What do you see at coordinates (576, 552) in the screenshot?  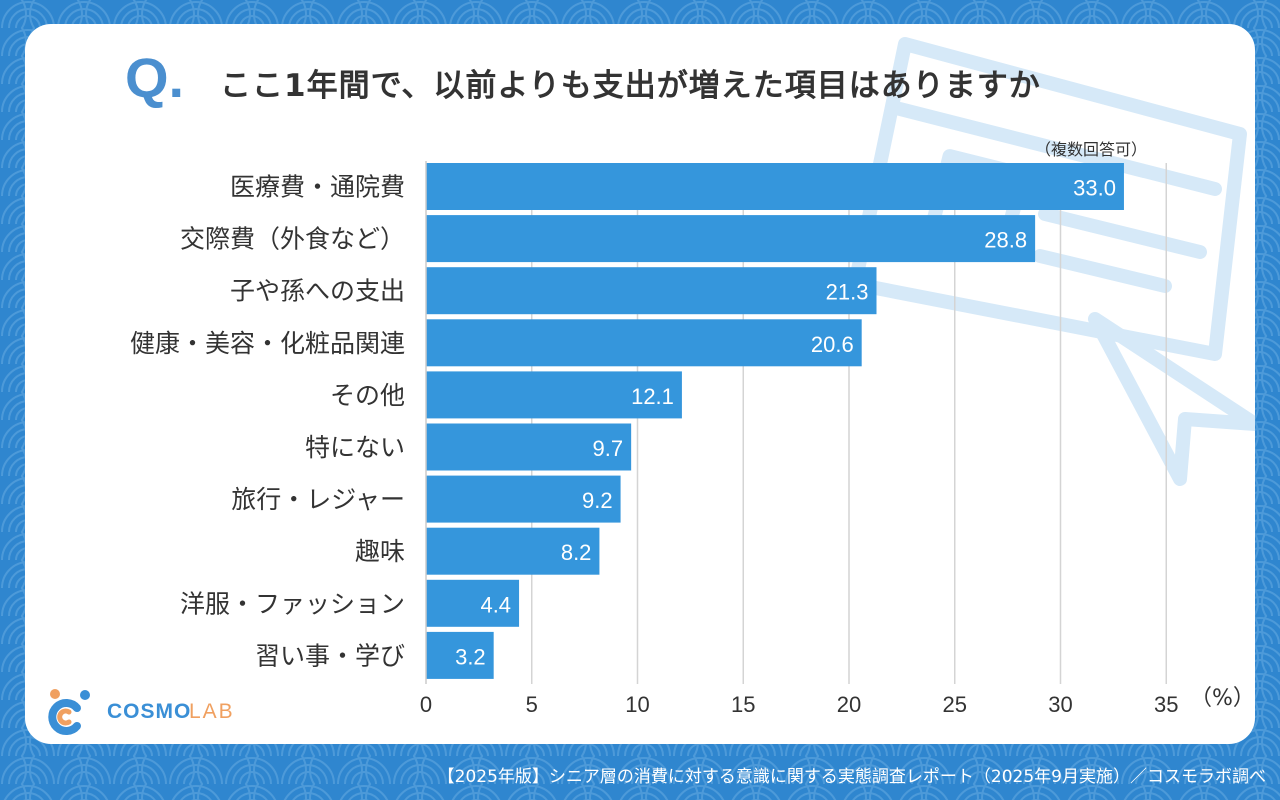 I see `bar-value-label: 8.2` at bounding box center [576, 552].